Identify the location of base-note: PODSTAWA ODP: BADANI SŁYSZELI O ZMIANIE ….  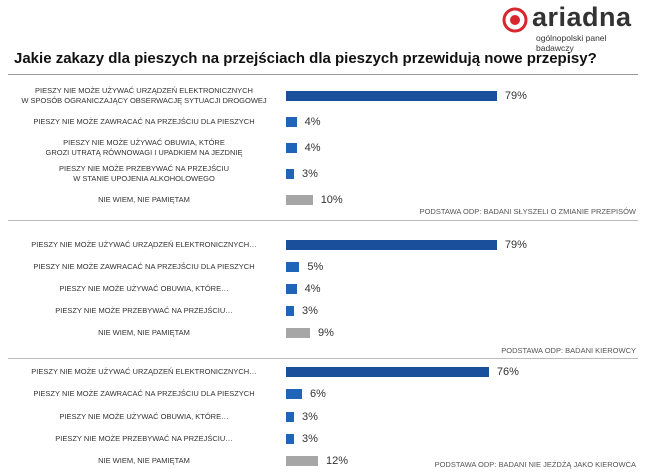
(527, 211).